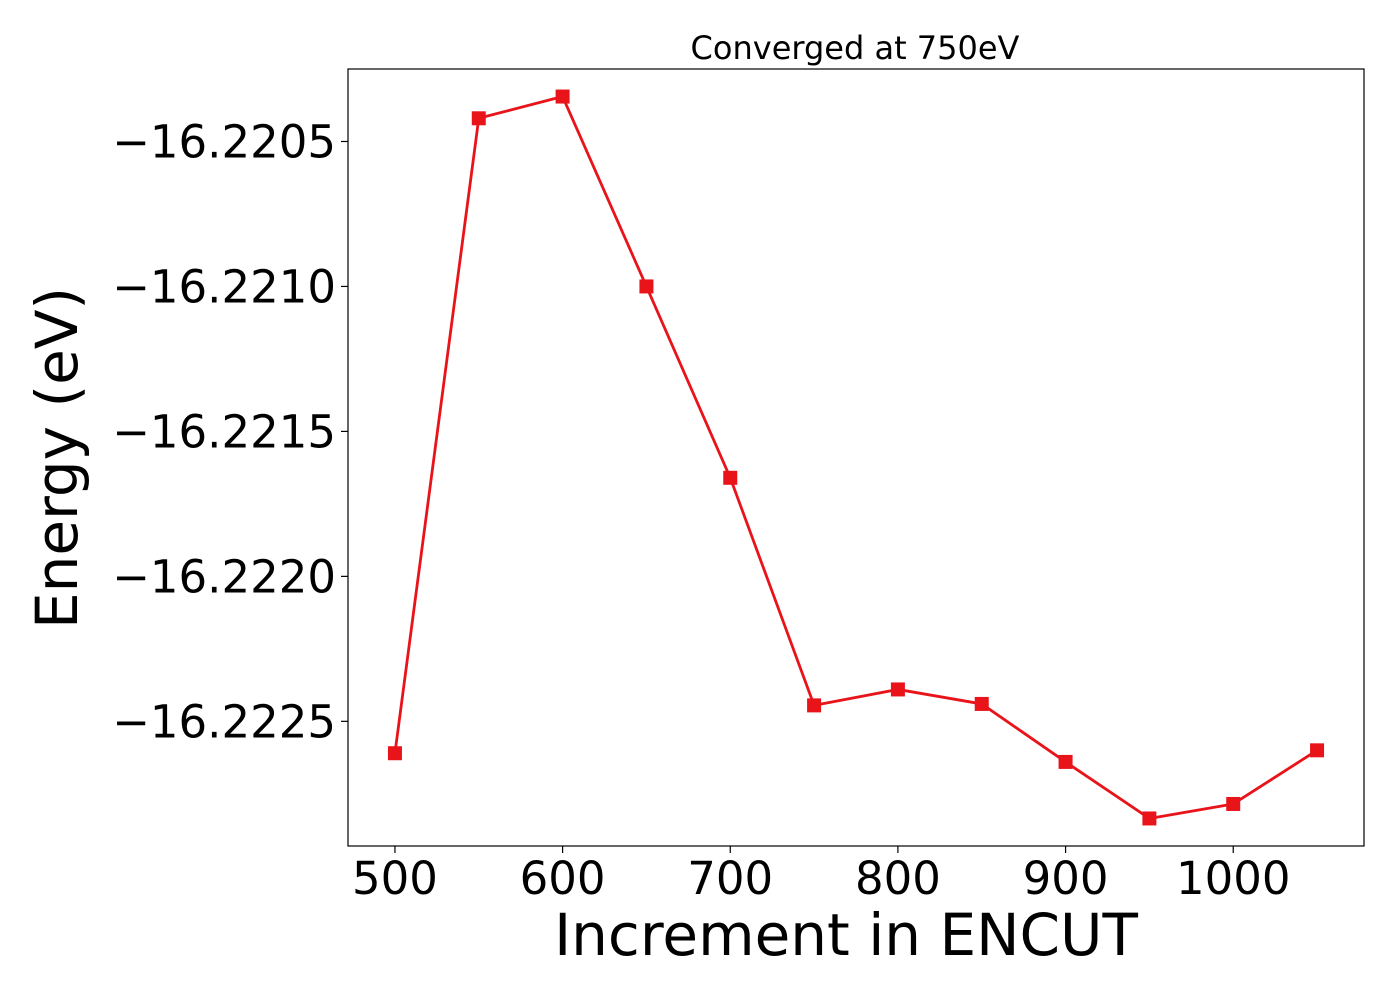 The height and width of the screenshot is (1000, 1400). What do you see at coordinates (730, 878) in the screenshot?
I see `x-tick-label: 700` at bounding box center [730, 878].